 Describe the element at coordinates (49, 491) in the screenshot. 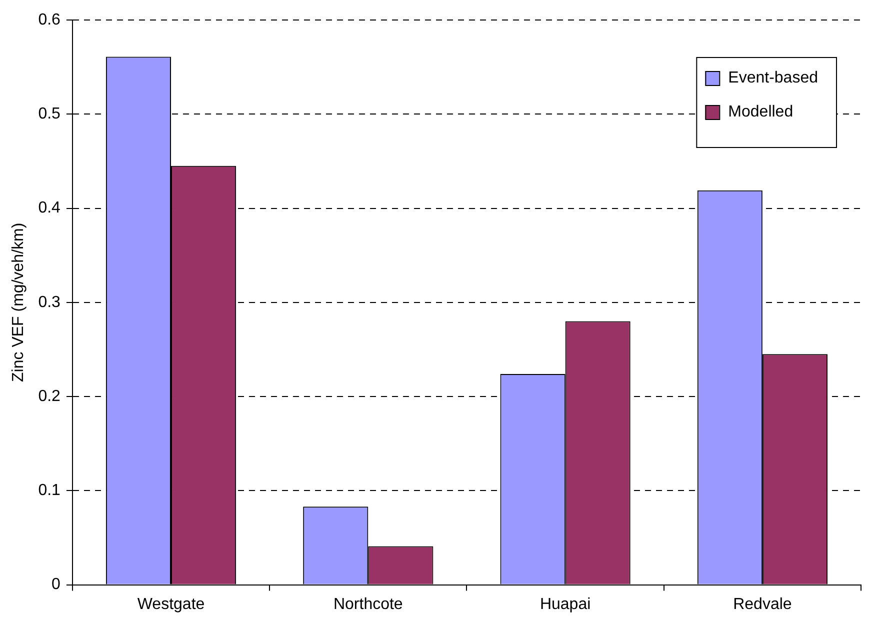

I see `y-tick-label: 0.1` at that location.